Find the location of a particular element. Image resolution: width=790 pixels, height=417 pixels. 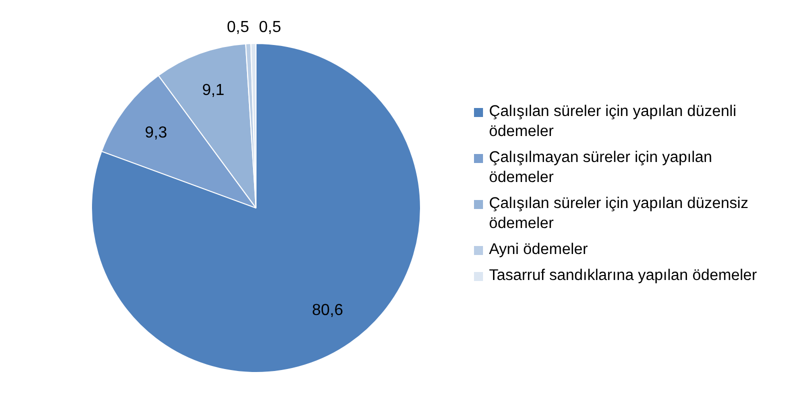

legend-label: Ayni ödemeler is located at coordinates (538, 250).